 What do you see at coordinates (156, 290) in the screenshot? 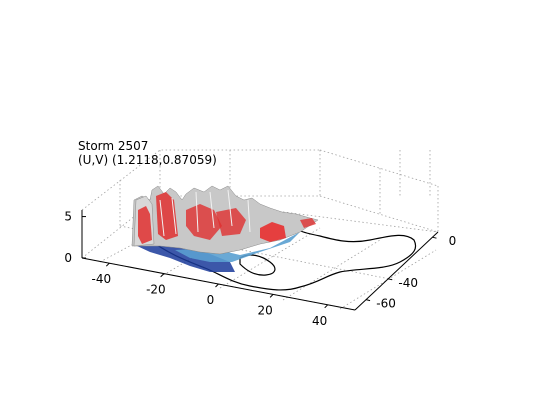
I see `x-tick-label: -20` at bounding box center [156, 290].